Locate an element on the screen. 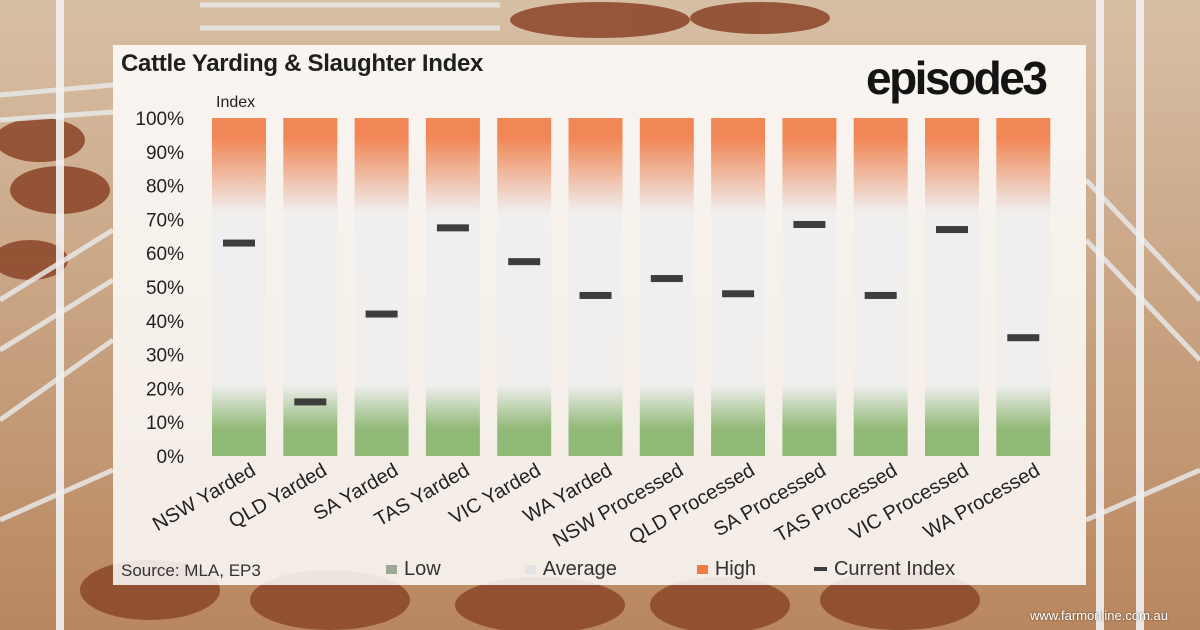  legend-item-current-index: Current Index is located at coordinates (884, 569).